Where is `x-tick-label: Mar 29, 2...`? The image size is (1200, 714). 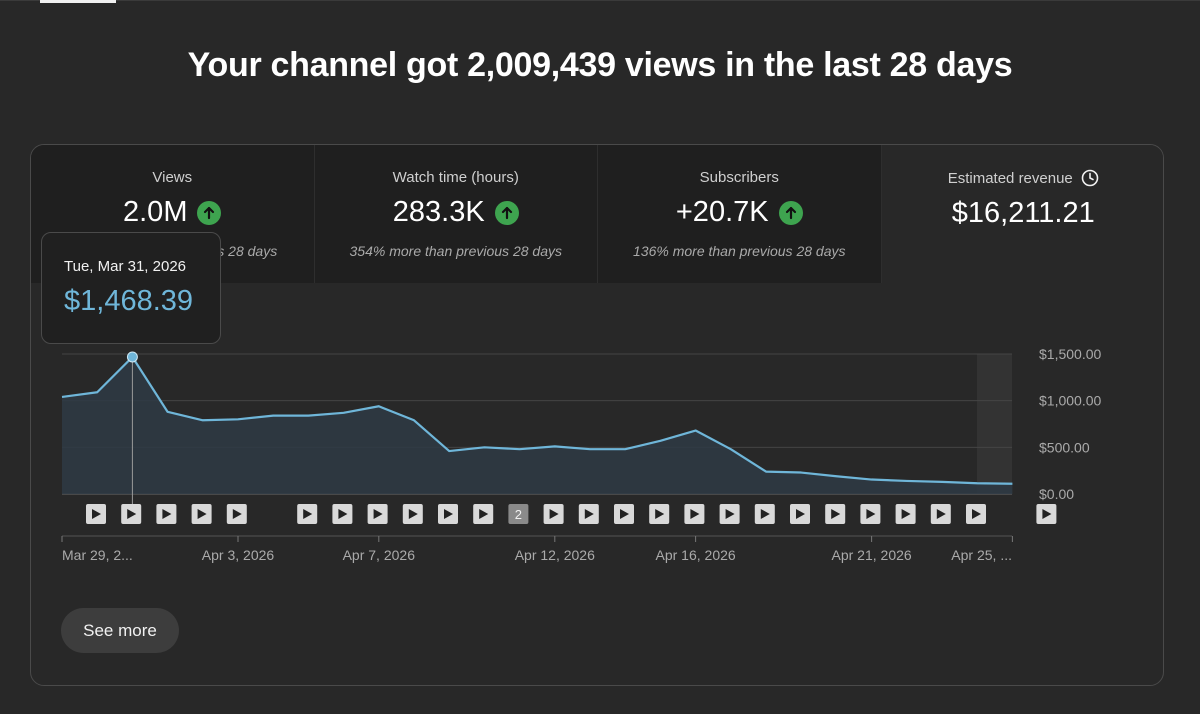 x-tick-label: Mar 29, 2... is located at coordinates (97, 555).